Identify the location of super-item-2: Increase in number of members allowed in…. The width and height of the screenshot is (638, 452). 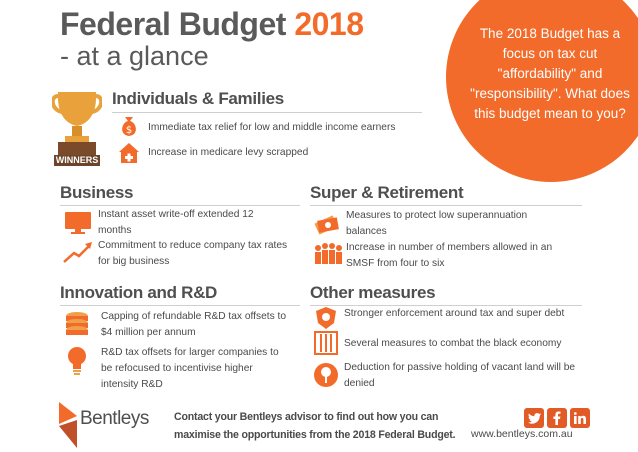
(449, 255).